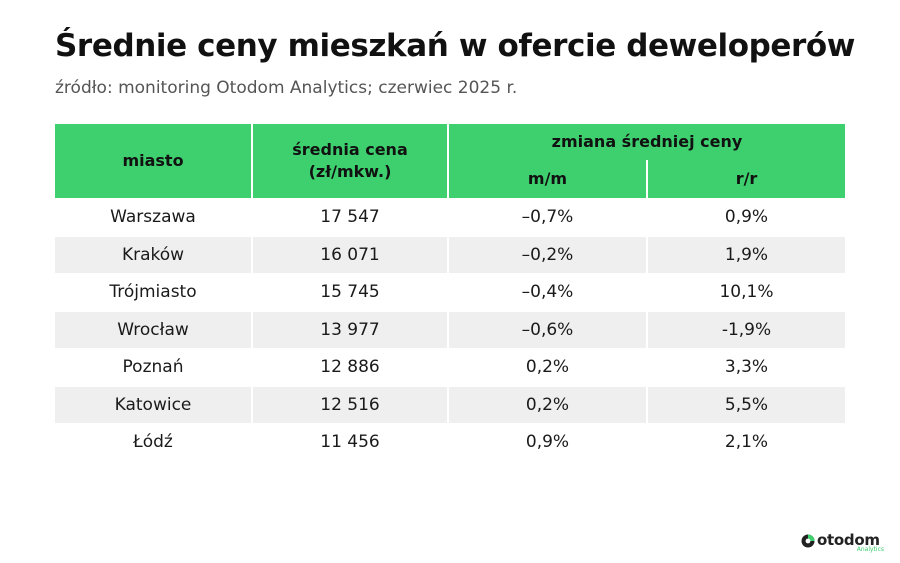 The width and height of the screenshot is (900, 563). What do you see at coordinates (746, 329) in the screenshot?
I see `cell-change-rr: -1,9%` at bounding box center [746, 329].